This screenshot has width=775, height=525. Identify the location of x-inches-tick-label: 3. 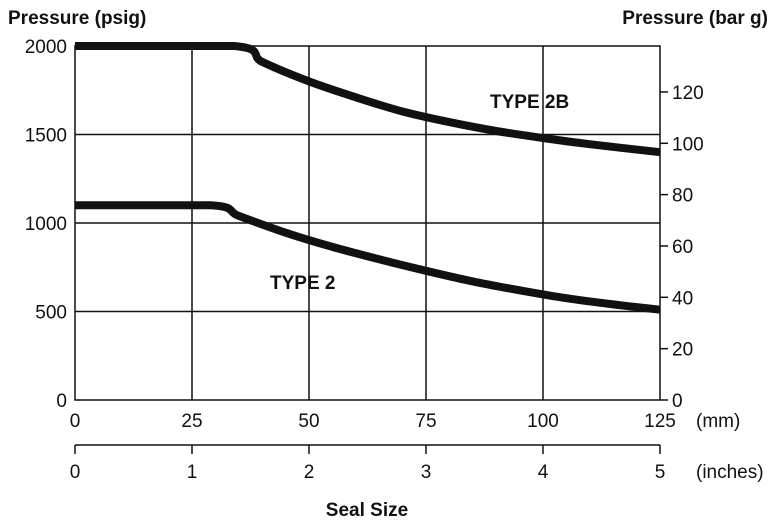
(426, 472).